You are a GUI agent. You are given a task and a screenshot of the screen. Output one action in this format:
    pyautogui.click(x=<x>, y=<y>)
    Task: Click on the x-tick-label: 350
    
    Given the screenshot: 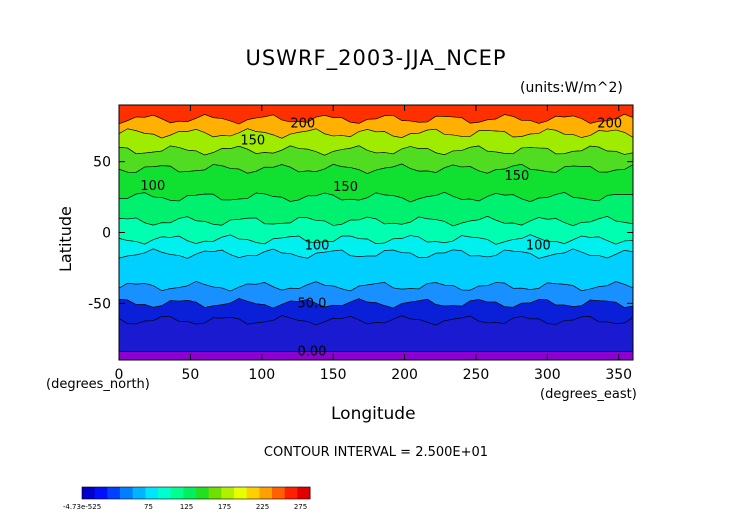 What is the action you would take?
    pyautogui.click(x=618, y=375)
    